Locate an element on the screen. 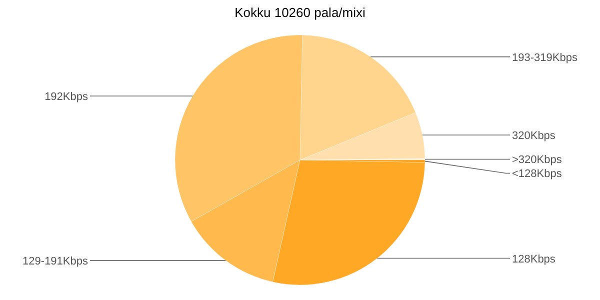 Image resolution: width=600 pixels, height=300 pixels. slice-label: 192Kbps is located at coordinates (66, 97).